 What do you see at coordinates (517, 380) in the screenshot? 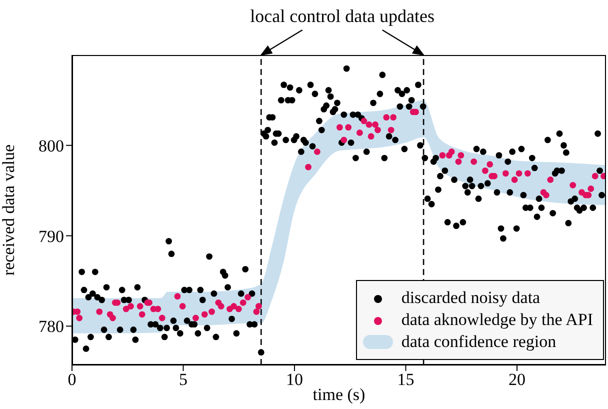
I see `x-tick-label: 20` at bounding box center [517, 380].